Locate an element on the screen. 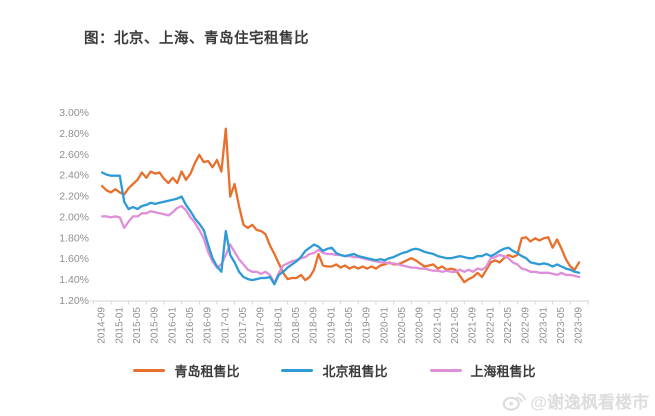 This screenshot has width=655, height=416. x-tick-label: 2022-01 is located at coordinates (490, 325).